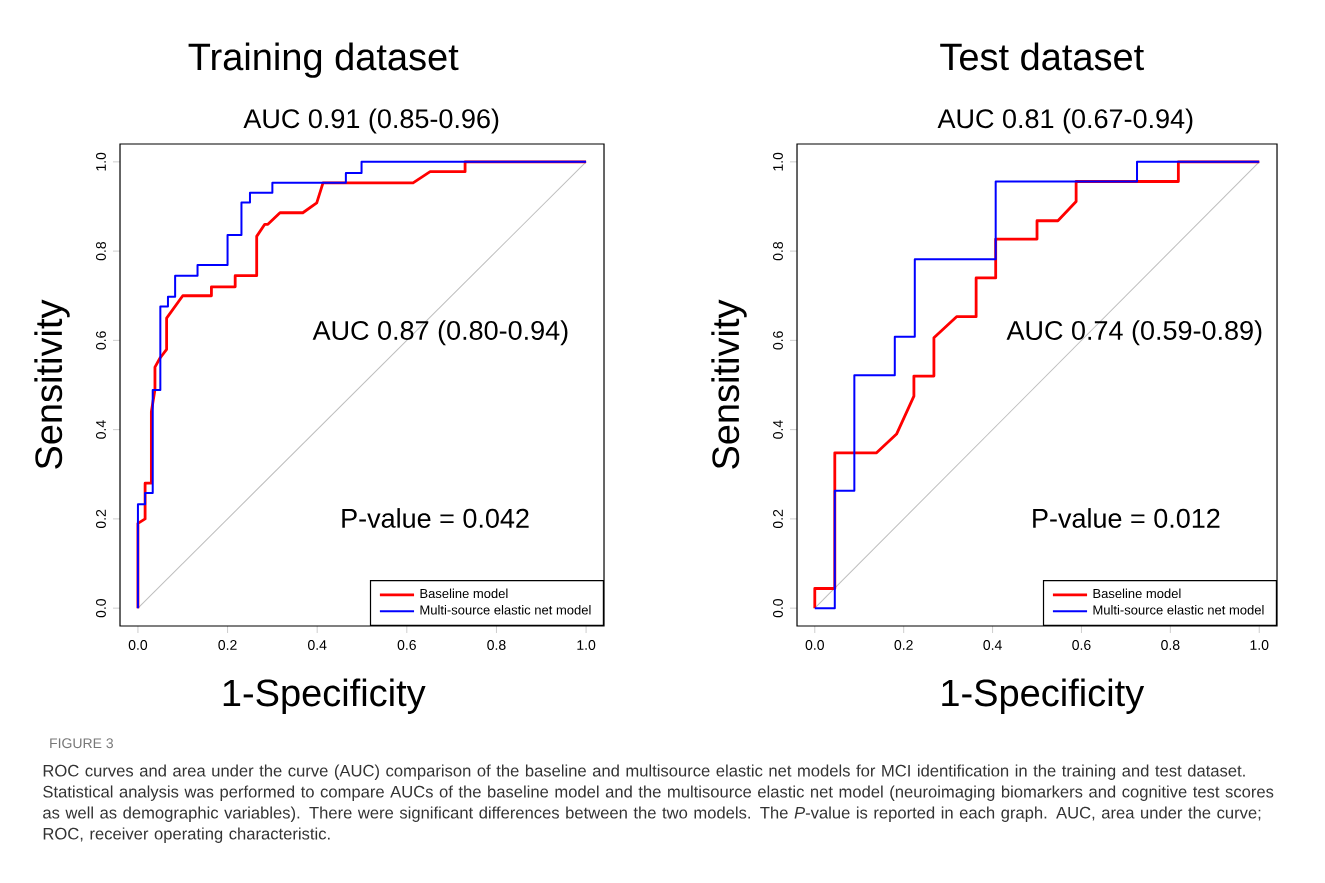 Image resolution: width=1325 pixels, height=883 pixels. Describe the element at coordinates (440, 333) in the screenshot. I see `annotation: AUC 0.87 (0.80-0.94)` at that location.